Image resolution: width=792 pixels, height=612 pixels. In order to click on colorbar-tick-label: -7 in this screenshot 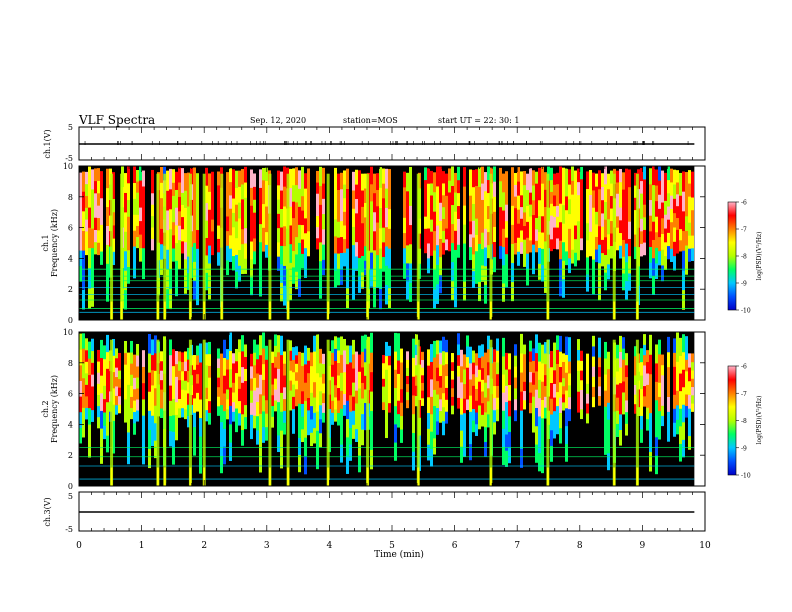, I will do `click(744, 230)`.